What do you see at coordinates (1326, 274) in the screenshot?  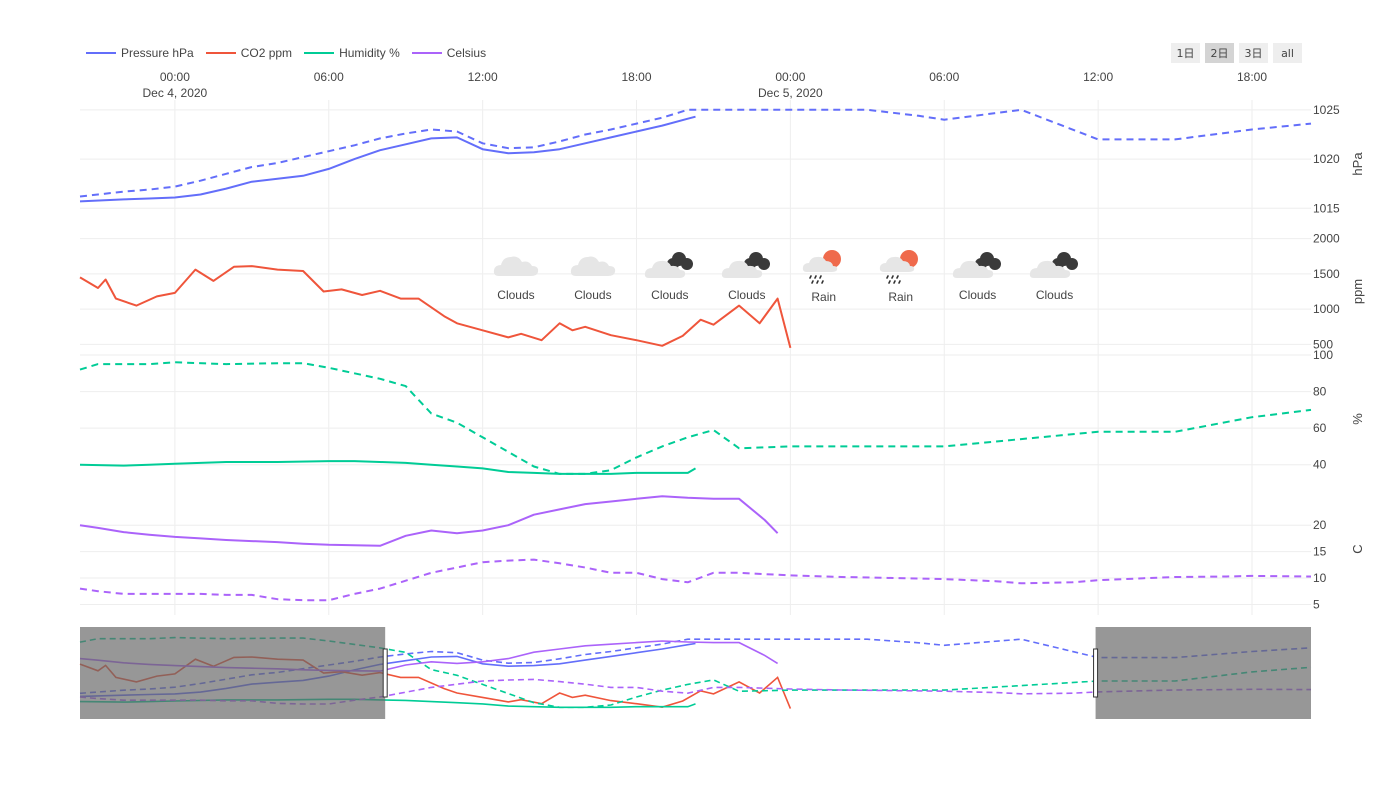 I see `y-tick-label: 1500` at bounding box center [1326, 274].